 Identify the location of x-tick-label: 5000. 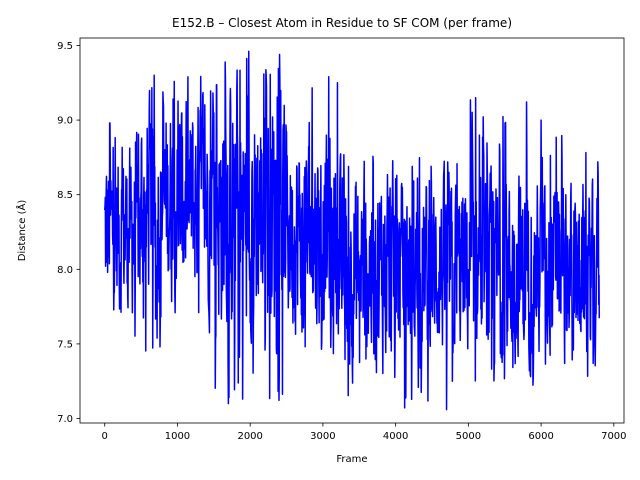
(468, 436).